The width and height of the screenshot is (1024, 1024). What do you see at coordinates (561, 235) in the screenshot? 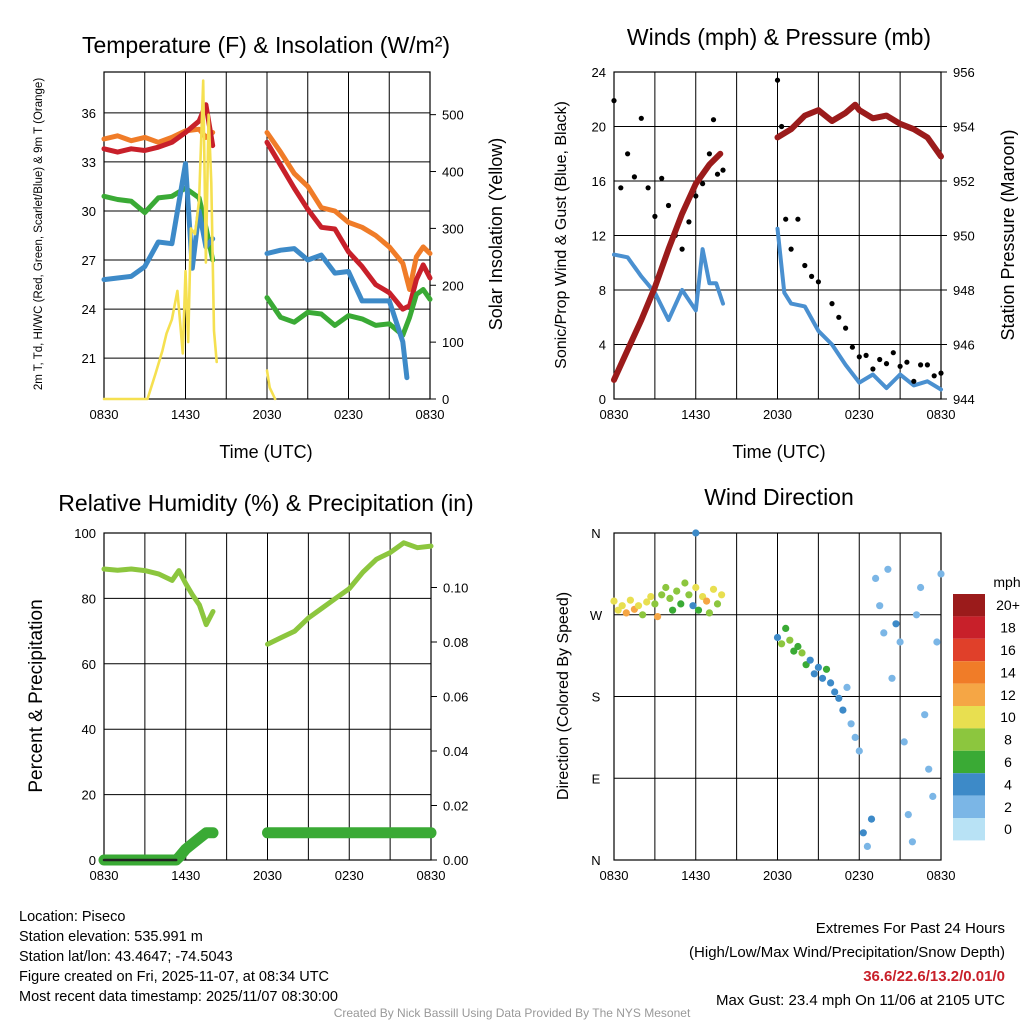
I see `wind-y-label: Sonic/Prop Wind & Gust (Blue, Black)` at bounding box center [561, 235].